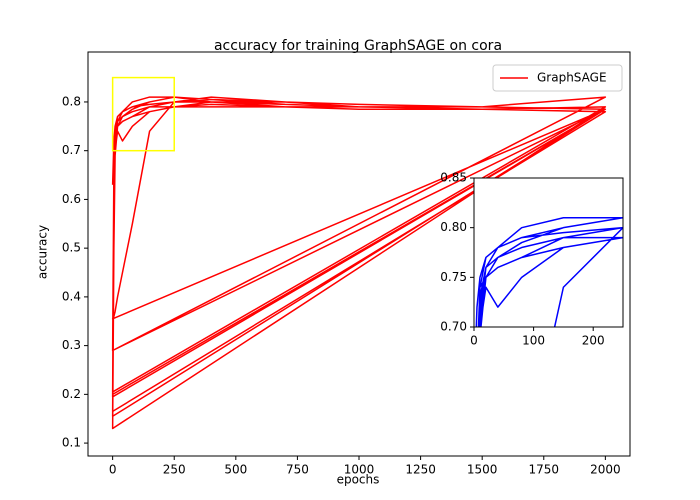 The image size is (700, 500). Describe the element at coordinates (482, 470) in the screenshot. I see `x-tick-label: 1500` at that location.